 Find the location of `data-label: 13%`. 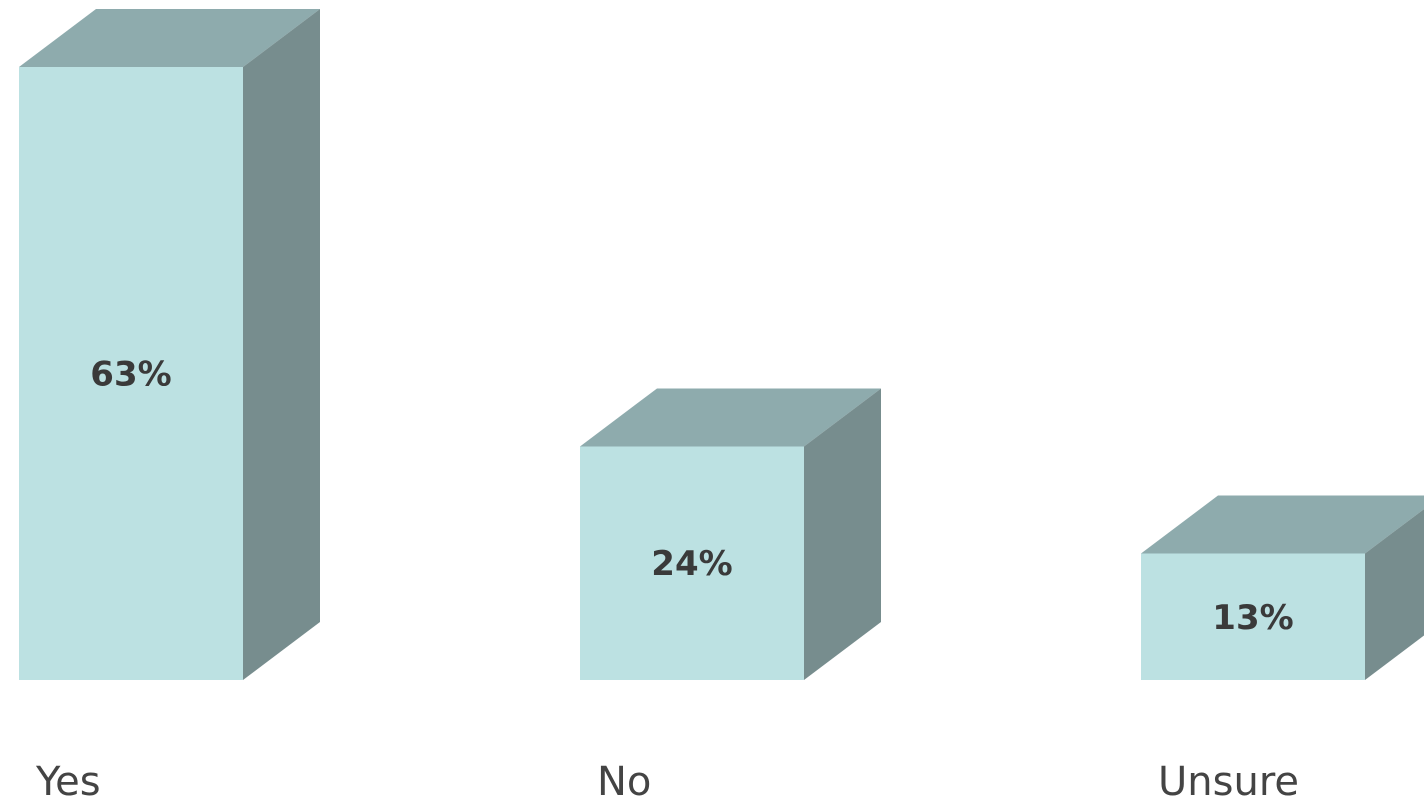

data-label: 13% is located at coordinates (1252, 618).